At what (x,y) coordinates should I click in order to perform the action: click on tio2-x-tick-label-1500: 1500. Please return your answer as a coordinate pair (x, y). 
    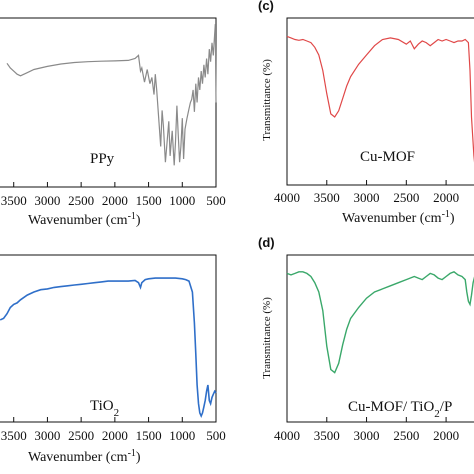
    Looking at the image, I should click on (149, 435).